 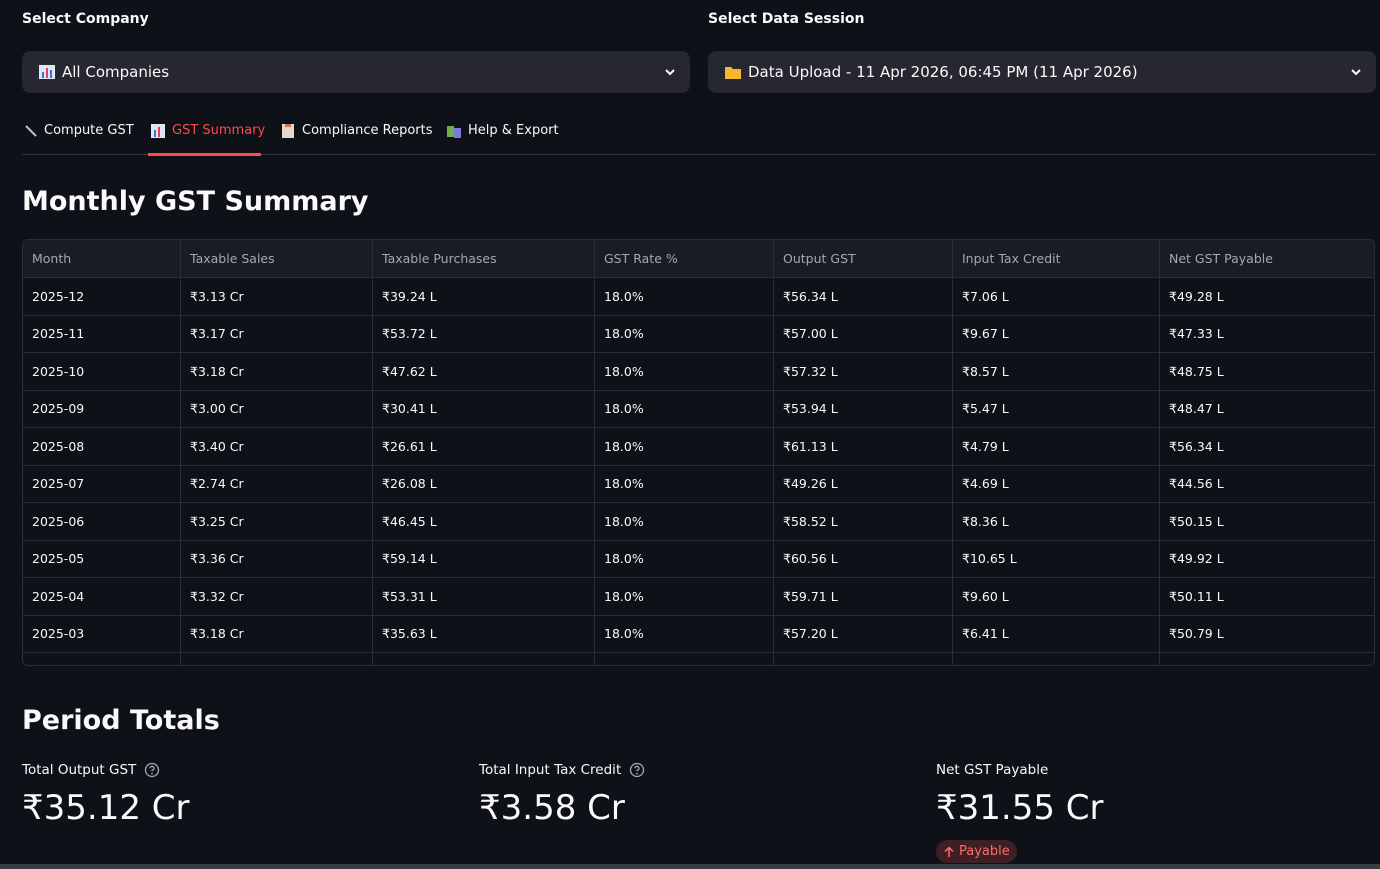 What do you see at coordinates (863, 334) in the screenshot?
I see `table-cell: ₹57.00 L` at bounding box center [863, 334].